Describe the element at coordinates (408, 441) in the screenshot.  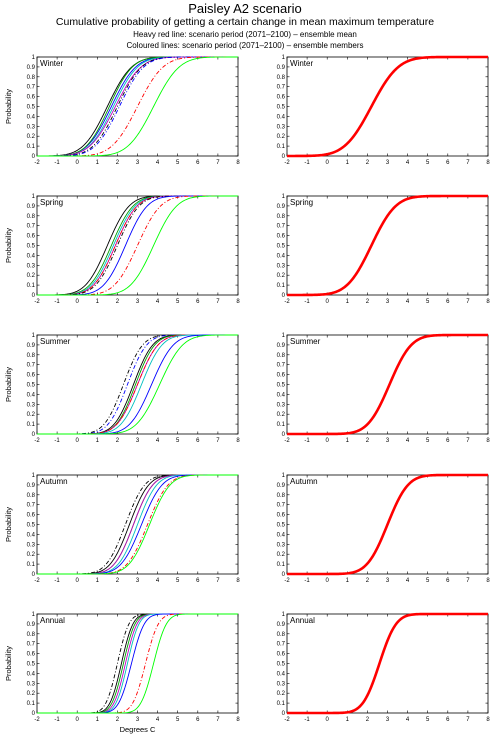
I see `x-tick-label: 4` at that location.